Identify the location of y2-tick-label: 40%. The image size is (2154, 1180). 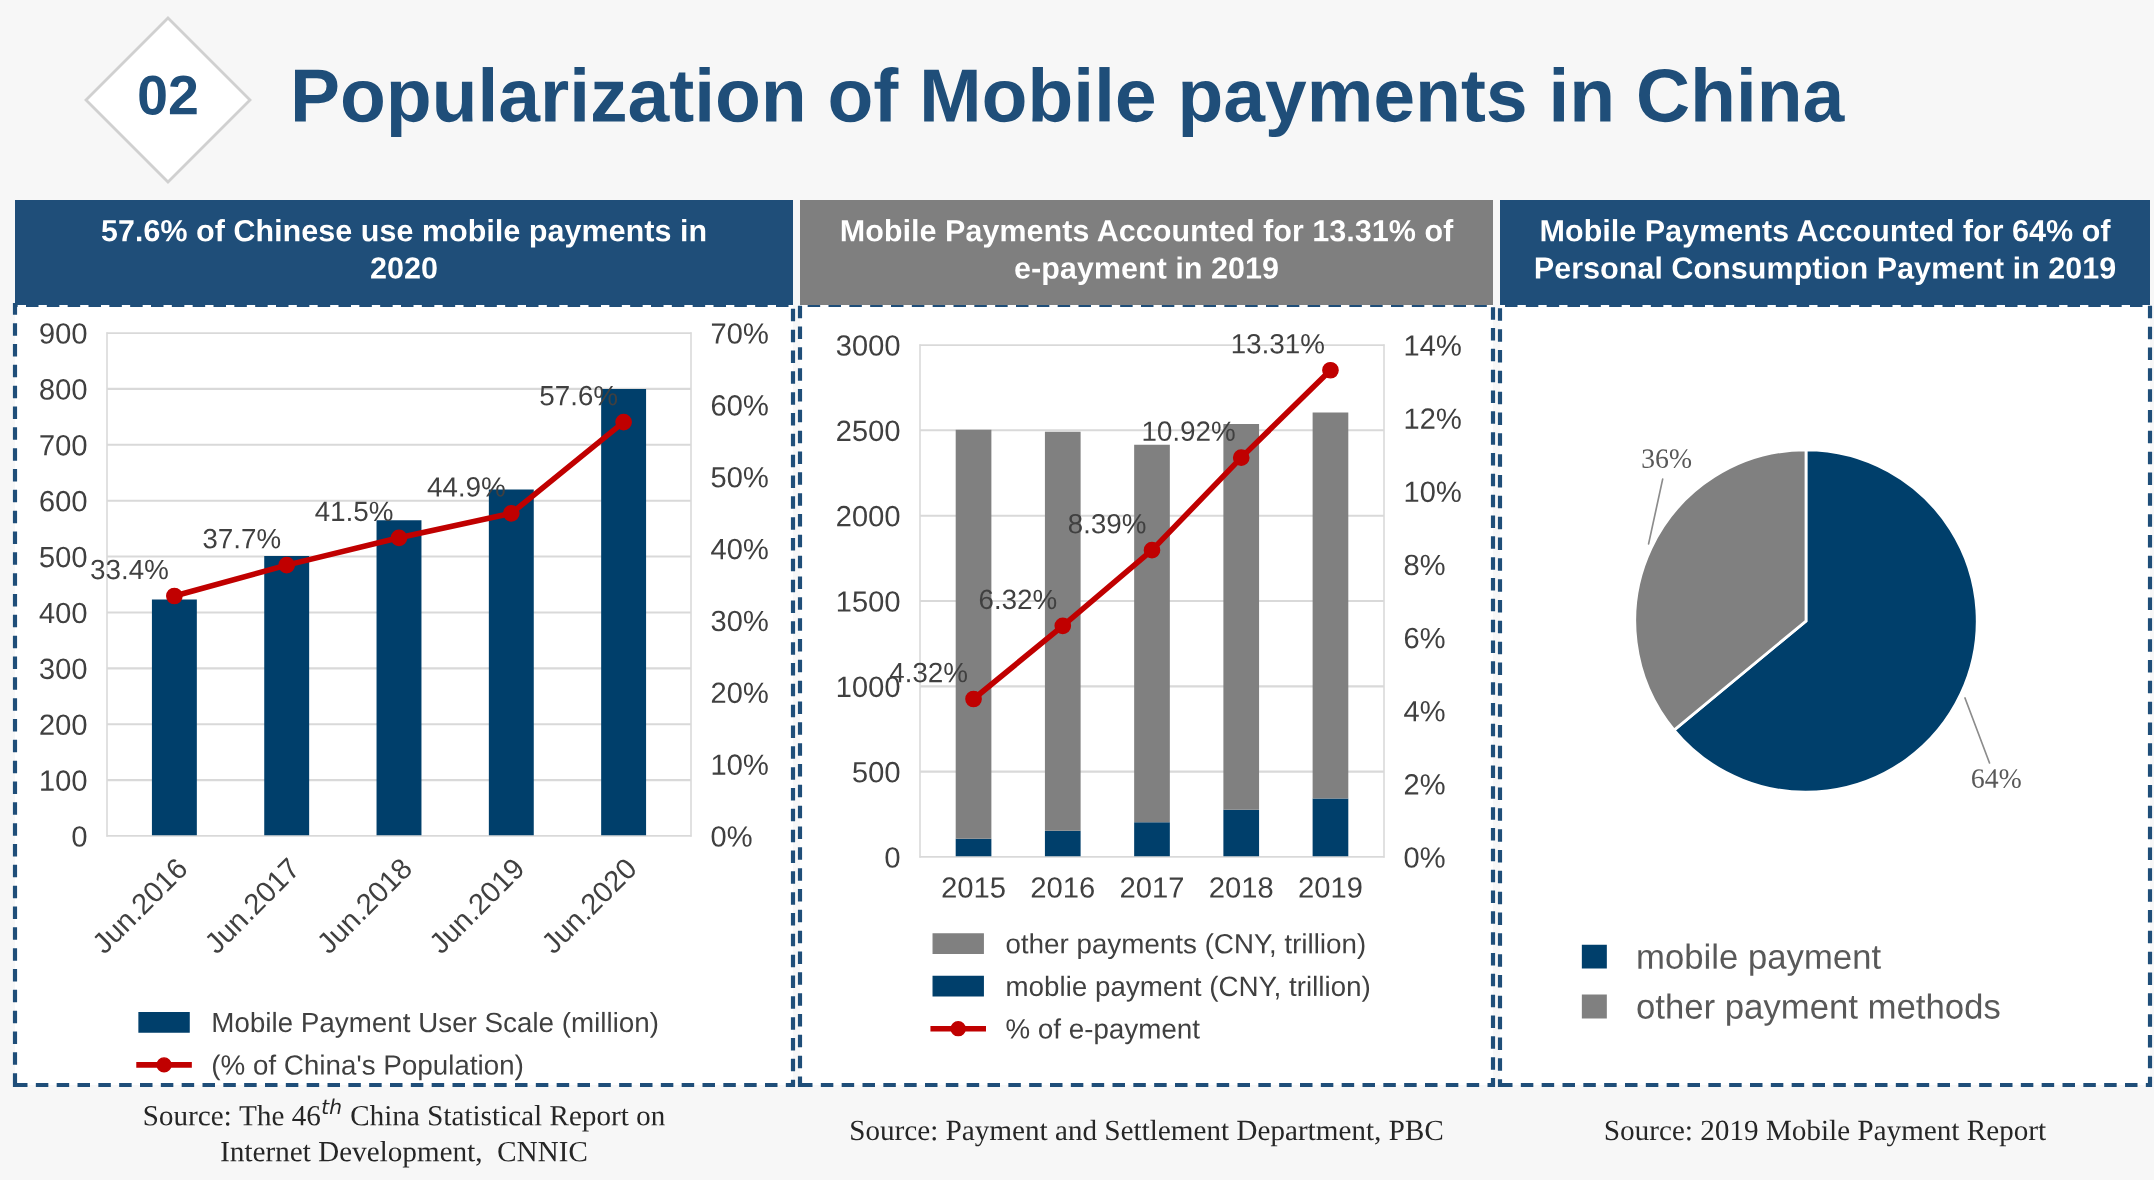
(739, 549).